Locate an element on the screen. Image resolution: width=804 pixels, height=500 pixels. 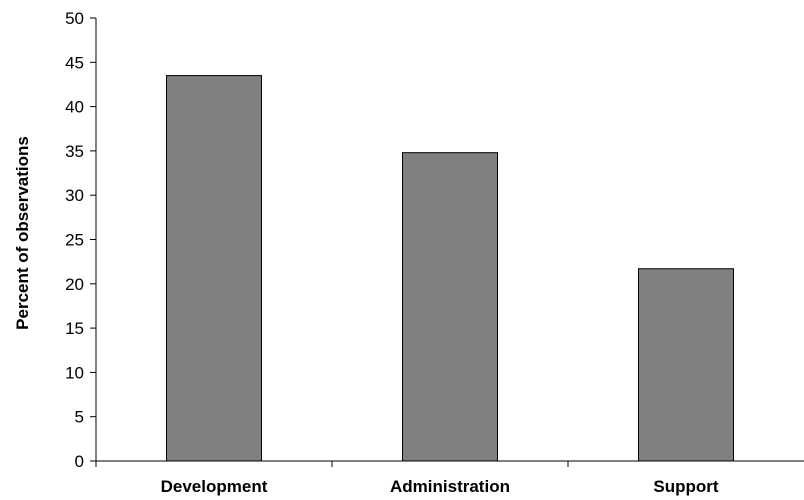
y-tick-label: 5 is located at coordinates (79, 417).